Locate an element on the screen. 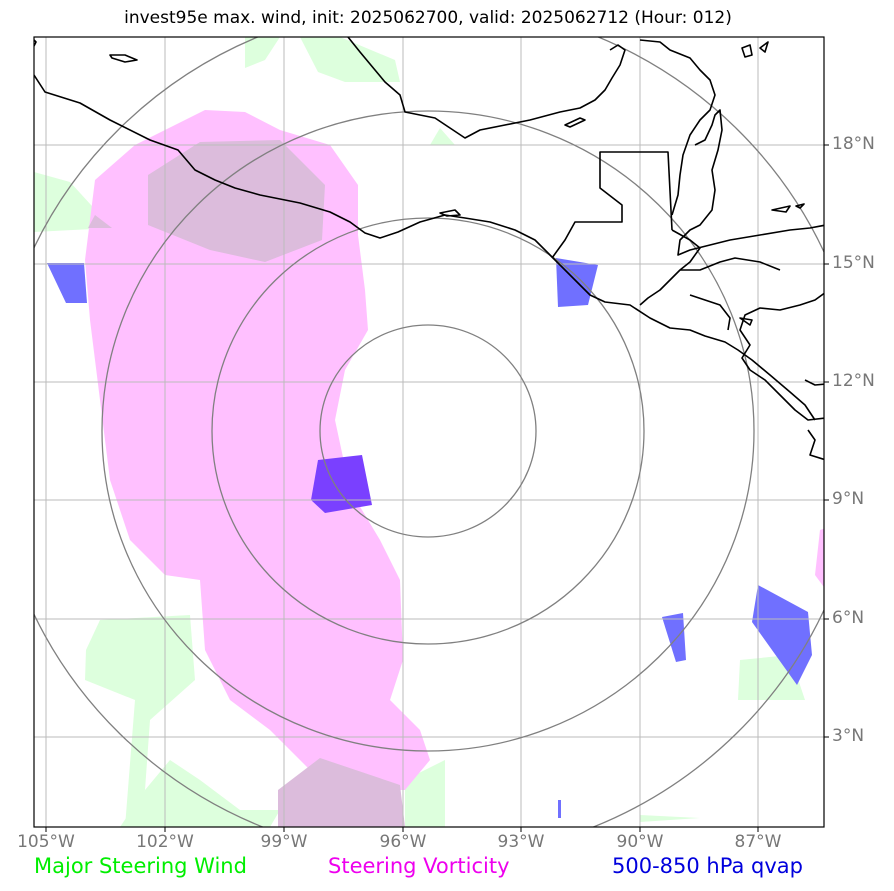 This screenshot has width=894, height=891. lat-label-18n: 18°N is located at coordinates (853, 144).